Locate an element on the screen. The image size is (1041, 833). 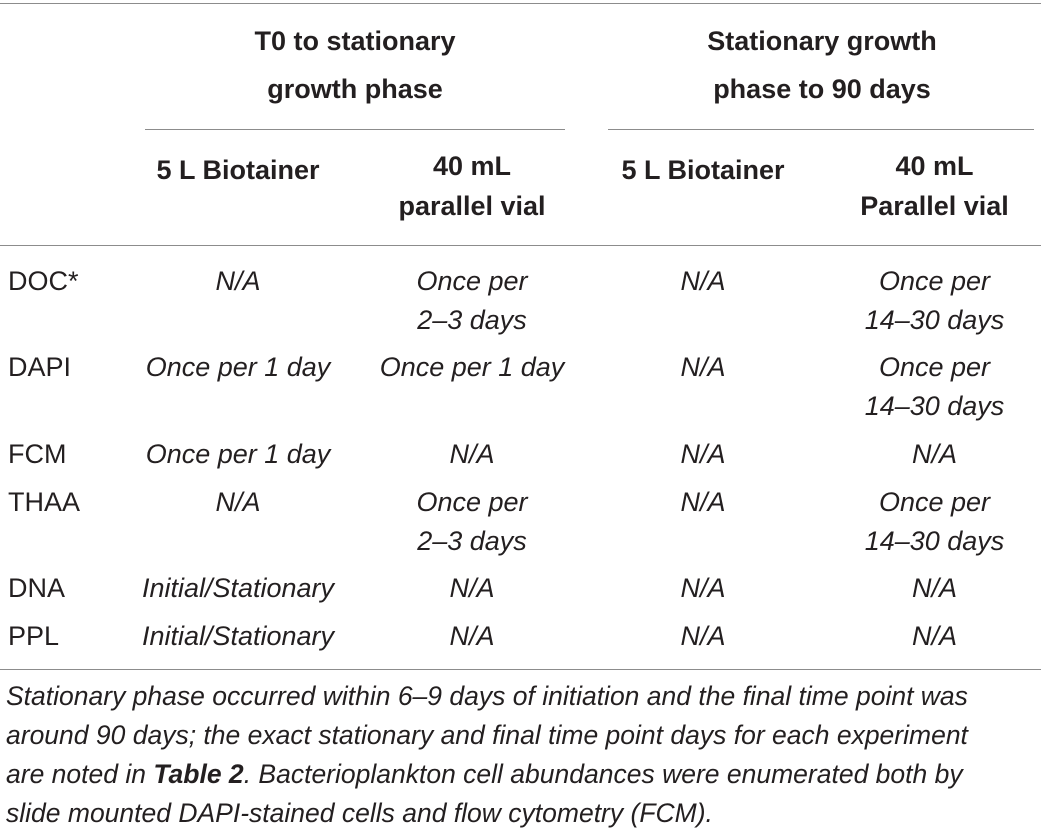
cell-dna-col-1: Initial/Stationary is located at coordinates (238, 588).